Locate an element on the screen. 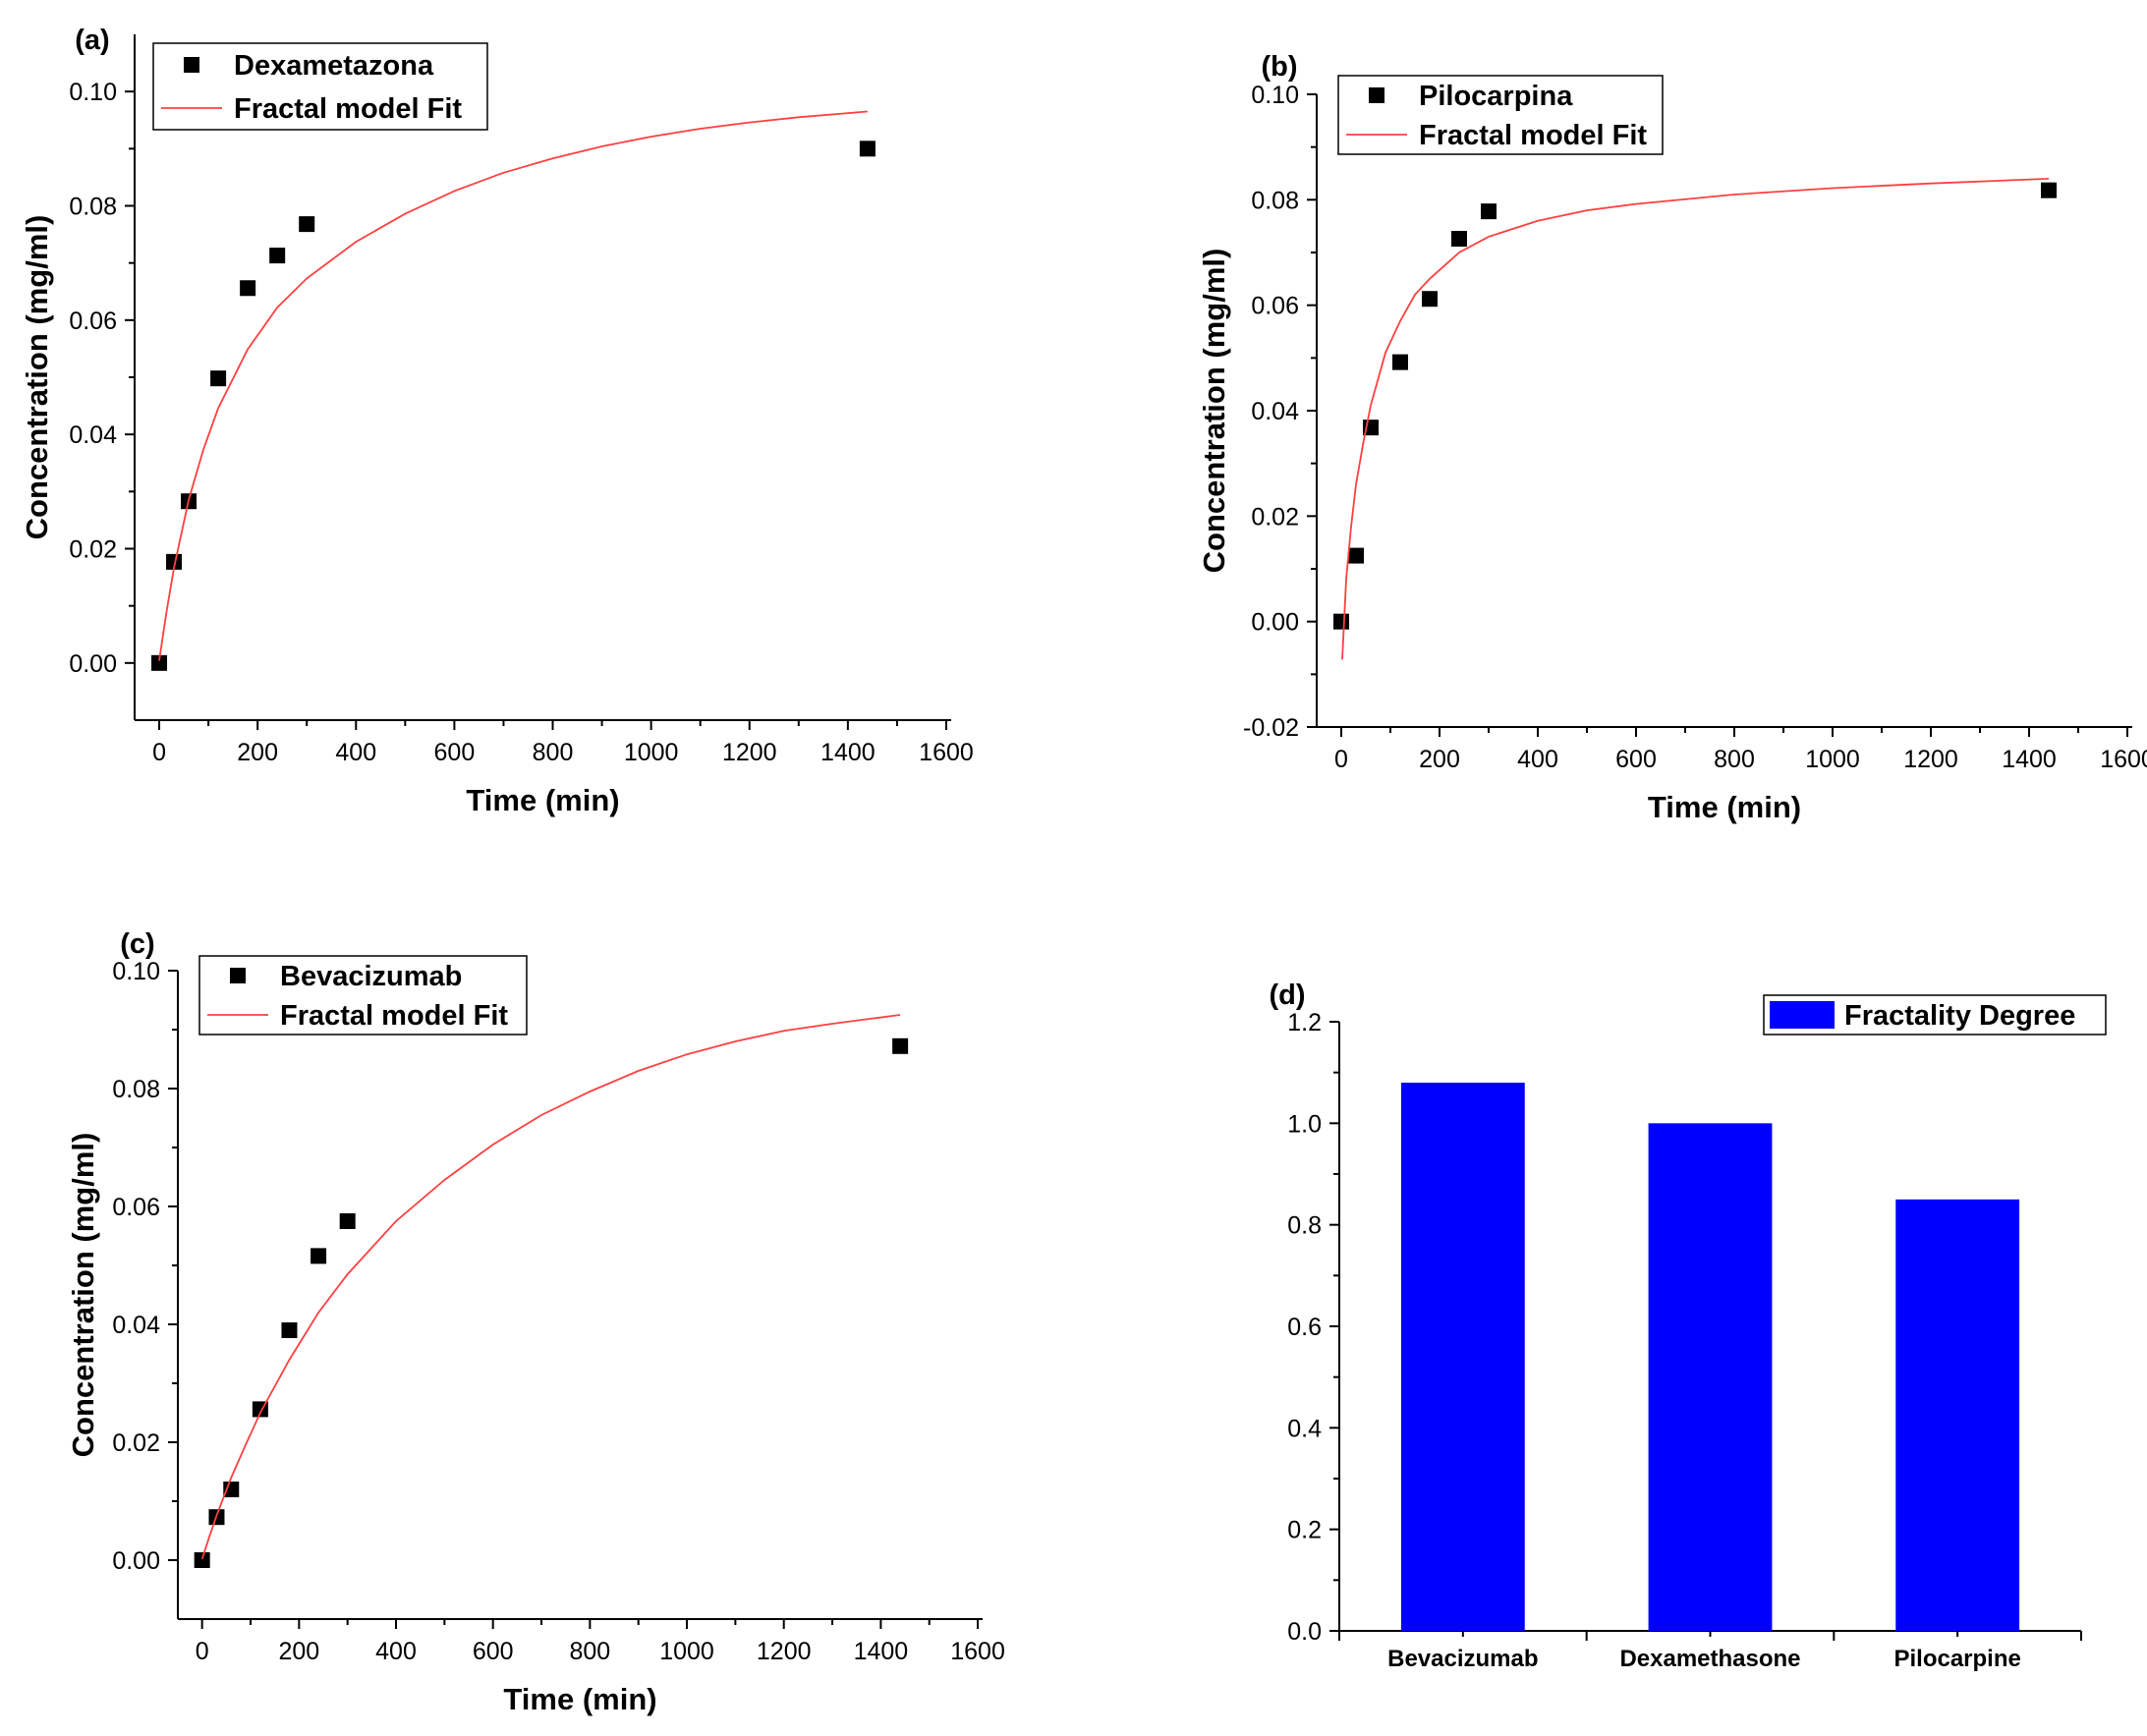 The image size is (2147, 1736). panel-label: (b) is located at coordinates (1279, 67).